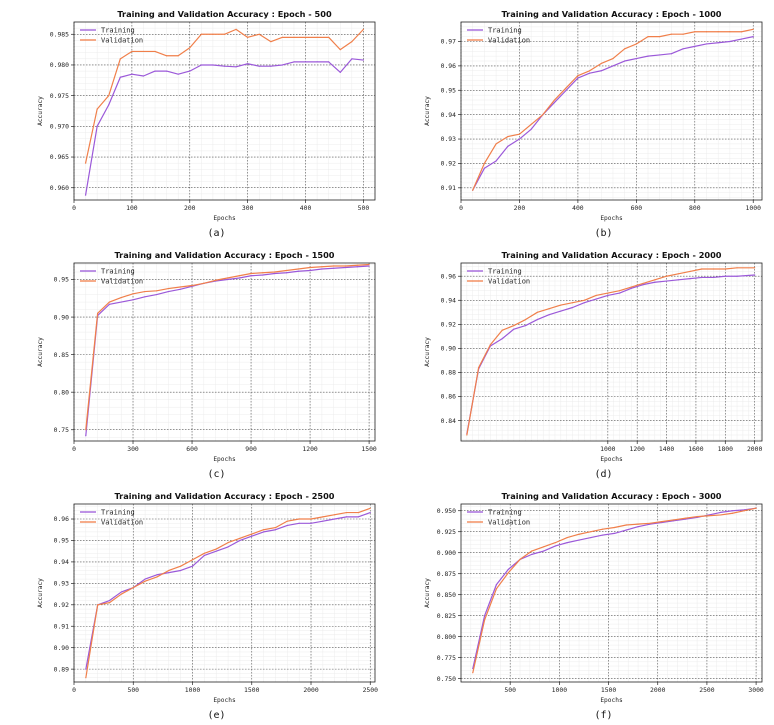  Describe the element at coordinates (446, 511) in the screenshot. I see `y-tick-label: 0.950` at that location.